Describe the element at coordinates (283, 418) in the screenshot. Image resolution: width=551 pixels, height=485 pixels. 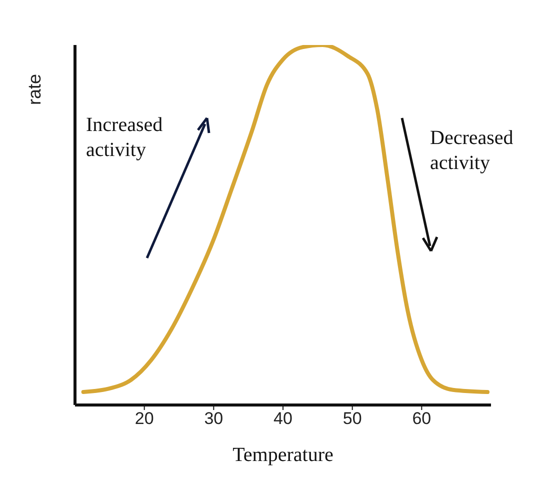
I see `x-tick-label: 40` at that location.